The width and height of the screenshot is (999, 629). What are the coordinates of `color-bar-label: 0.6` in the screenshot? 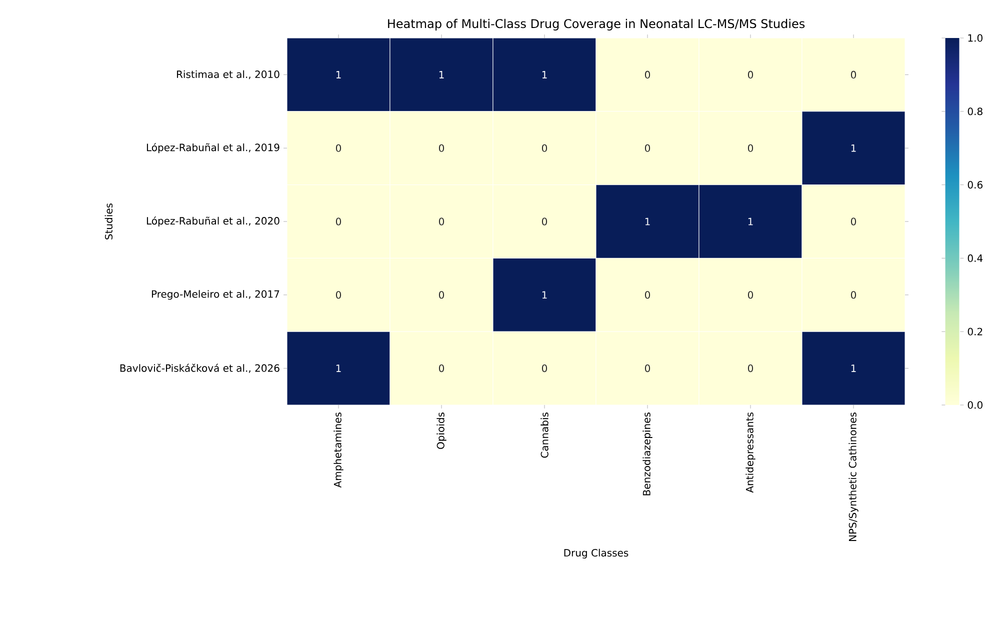 It's located at (975, 185).